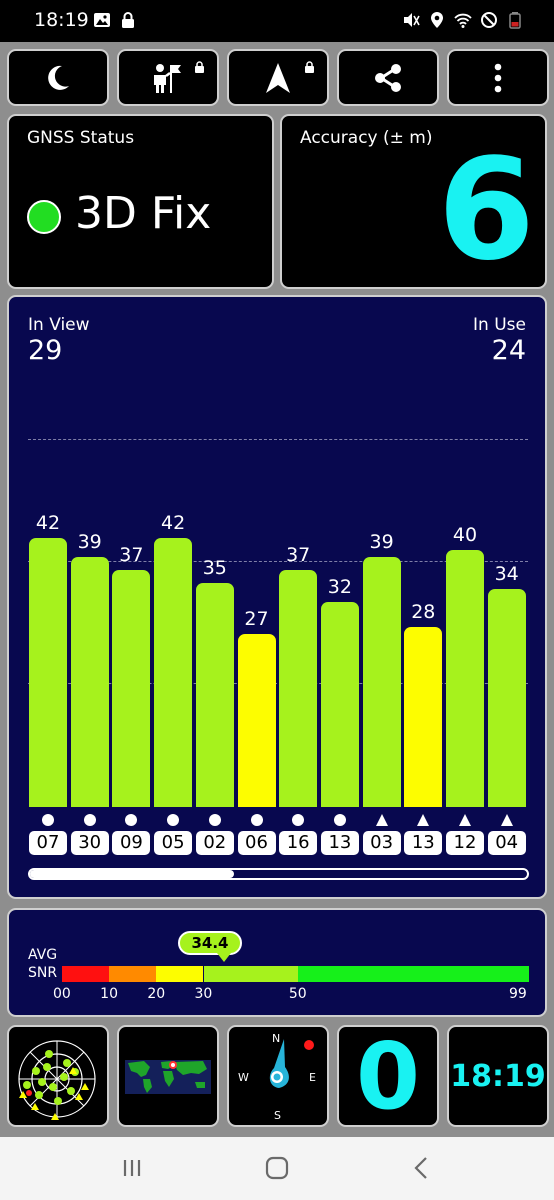  Describe the element at coordinates (277, 1115) in the screenshot. I see `compass-south-label: S` at that location.